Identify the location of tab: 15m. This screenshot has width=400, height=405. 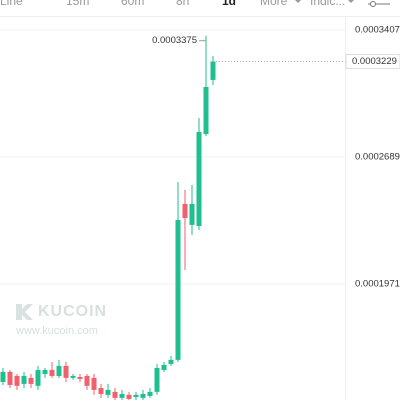
(77, 4).